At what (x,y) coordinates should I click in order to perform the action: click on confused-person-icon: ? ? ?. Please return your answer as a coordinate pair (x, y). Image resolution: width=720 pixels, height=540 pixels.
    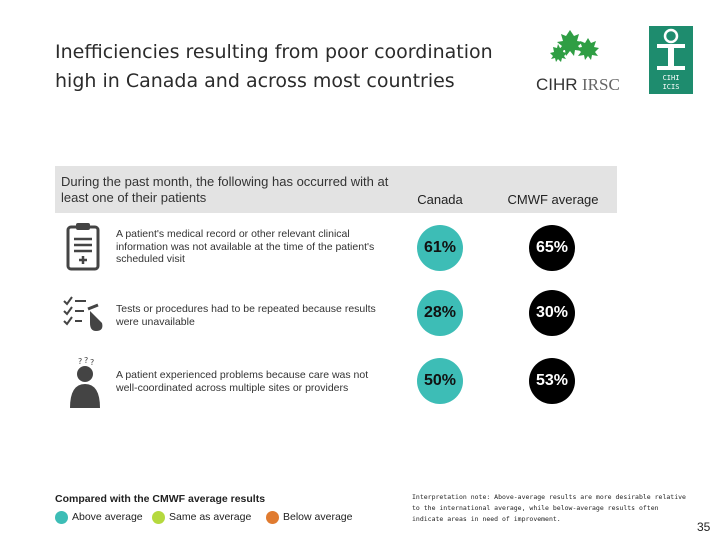
    Looking at the image, I should click on (83, 382).